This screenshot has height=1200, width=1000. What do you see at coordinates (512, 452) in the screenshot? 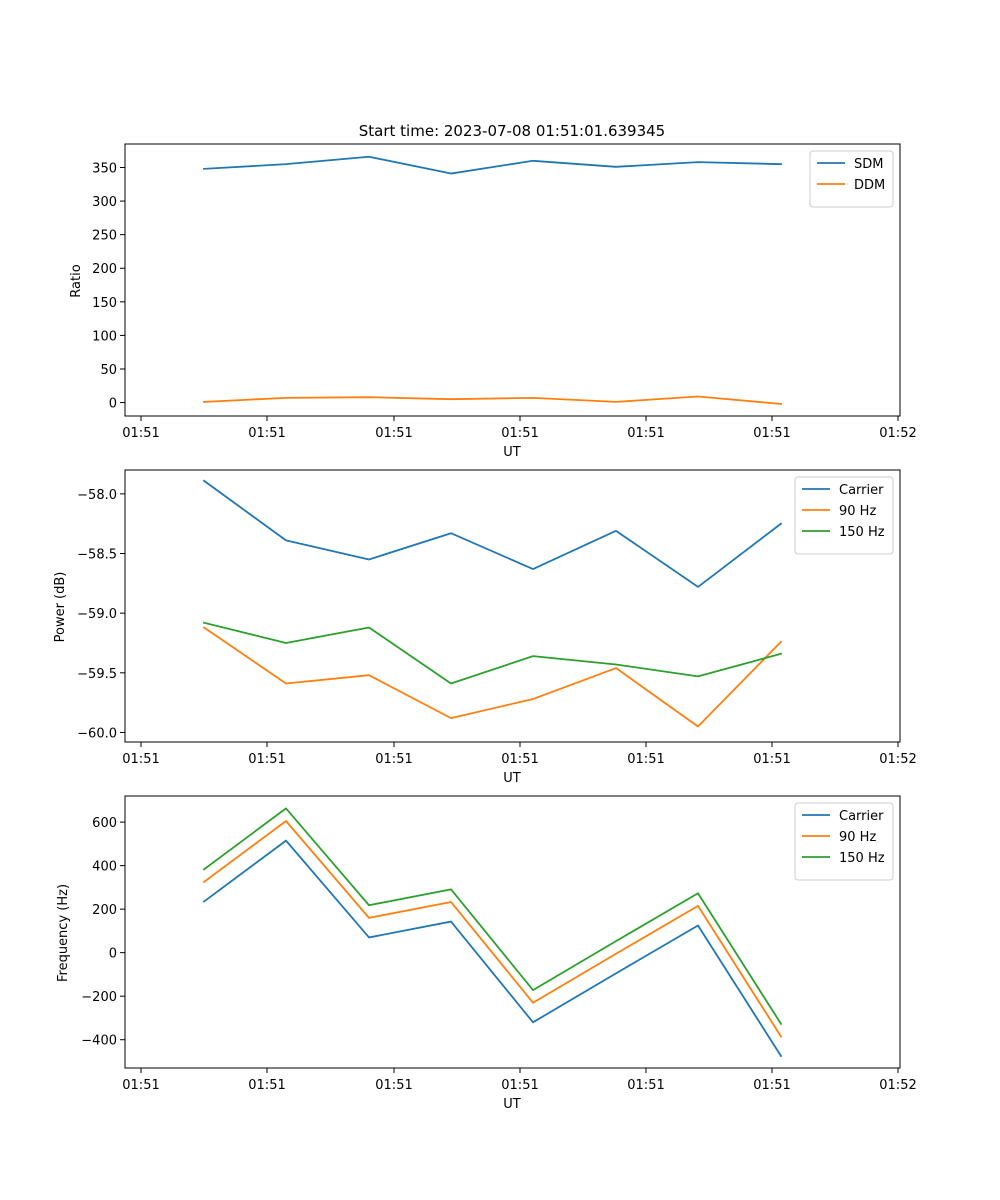
I see `ratio-x-axis-label: UT` at bounding box center [512, 452].